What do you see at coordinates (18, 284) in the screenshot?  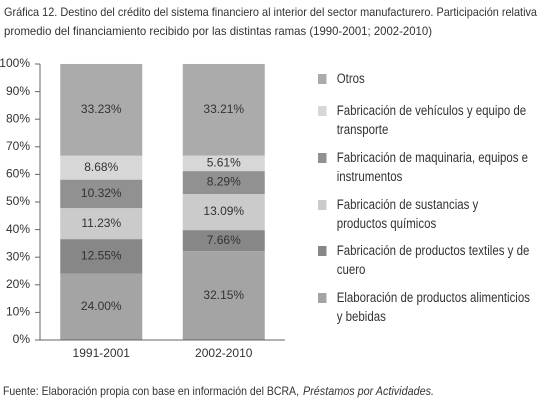 I see `y-tick-label: 20%` at bounding box center [18, 284].